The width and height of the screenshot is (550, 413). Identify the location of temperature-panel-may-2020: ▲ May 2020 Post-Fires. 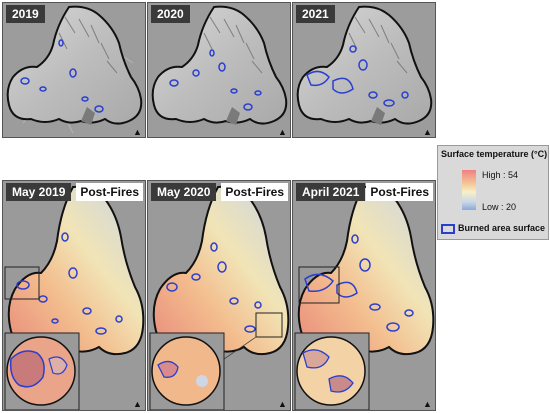
(219, 295).